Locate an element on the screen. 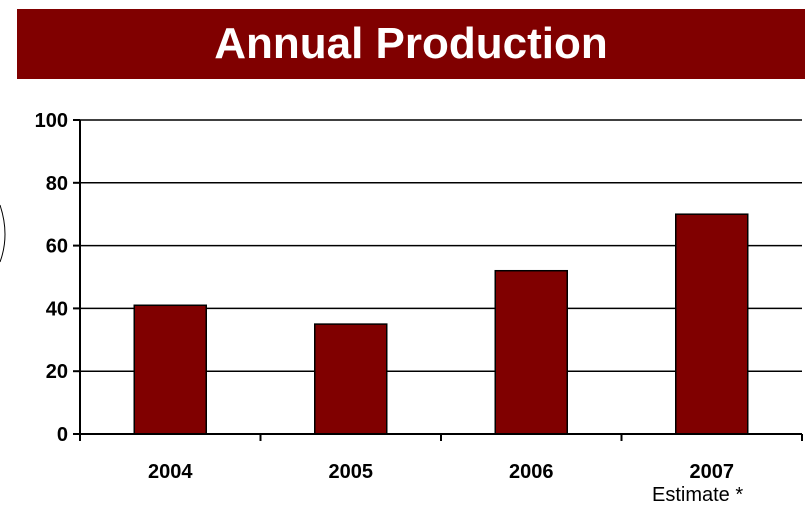 The width and height of the screenshot is (805, 511). x-tick-label-2007: 2007 is located at coordinates (712, 472).